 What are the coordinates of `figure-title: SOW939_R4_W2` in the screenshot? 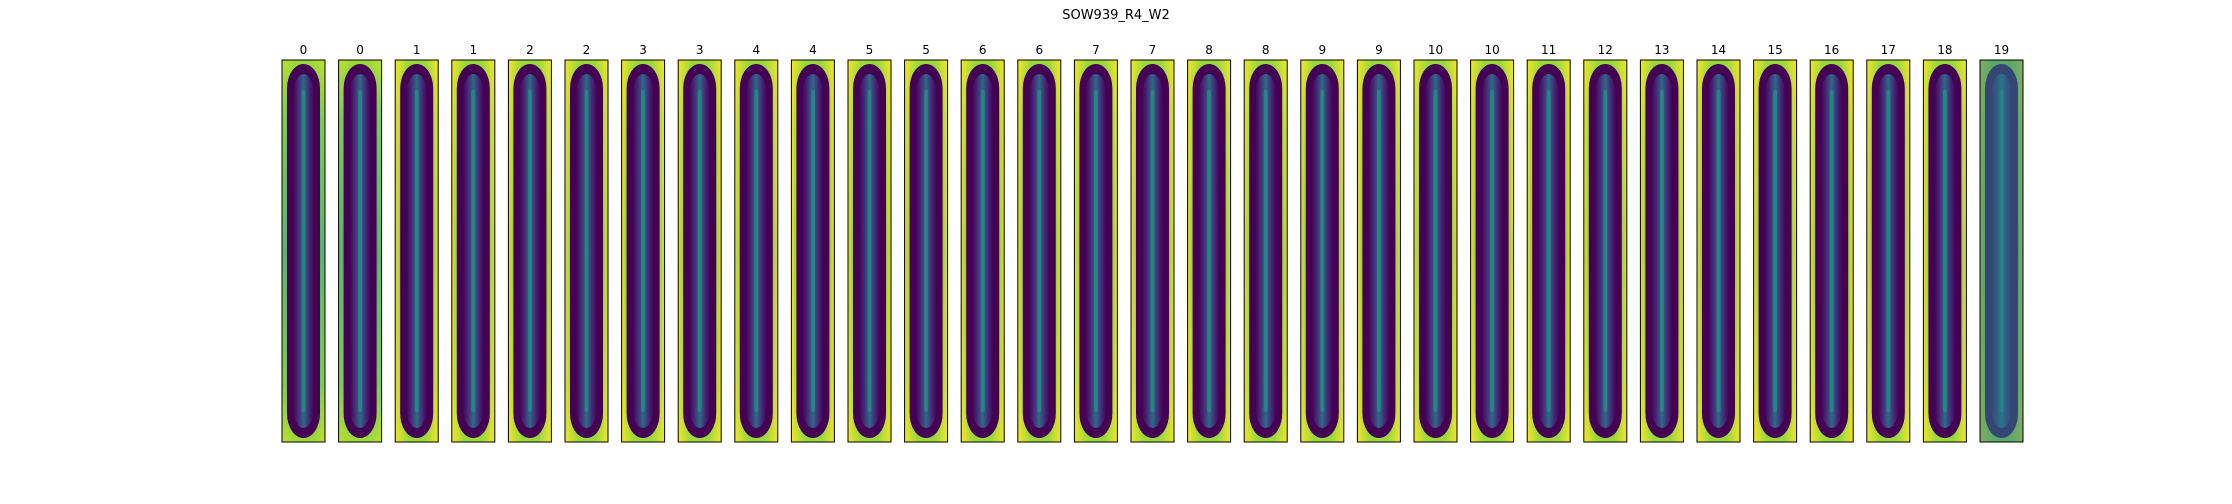 It's located at (1116, 15).